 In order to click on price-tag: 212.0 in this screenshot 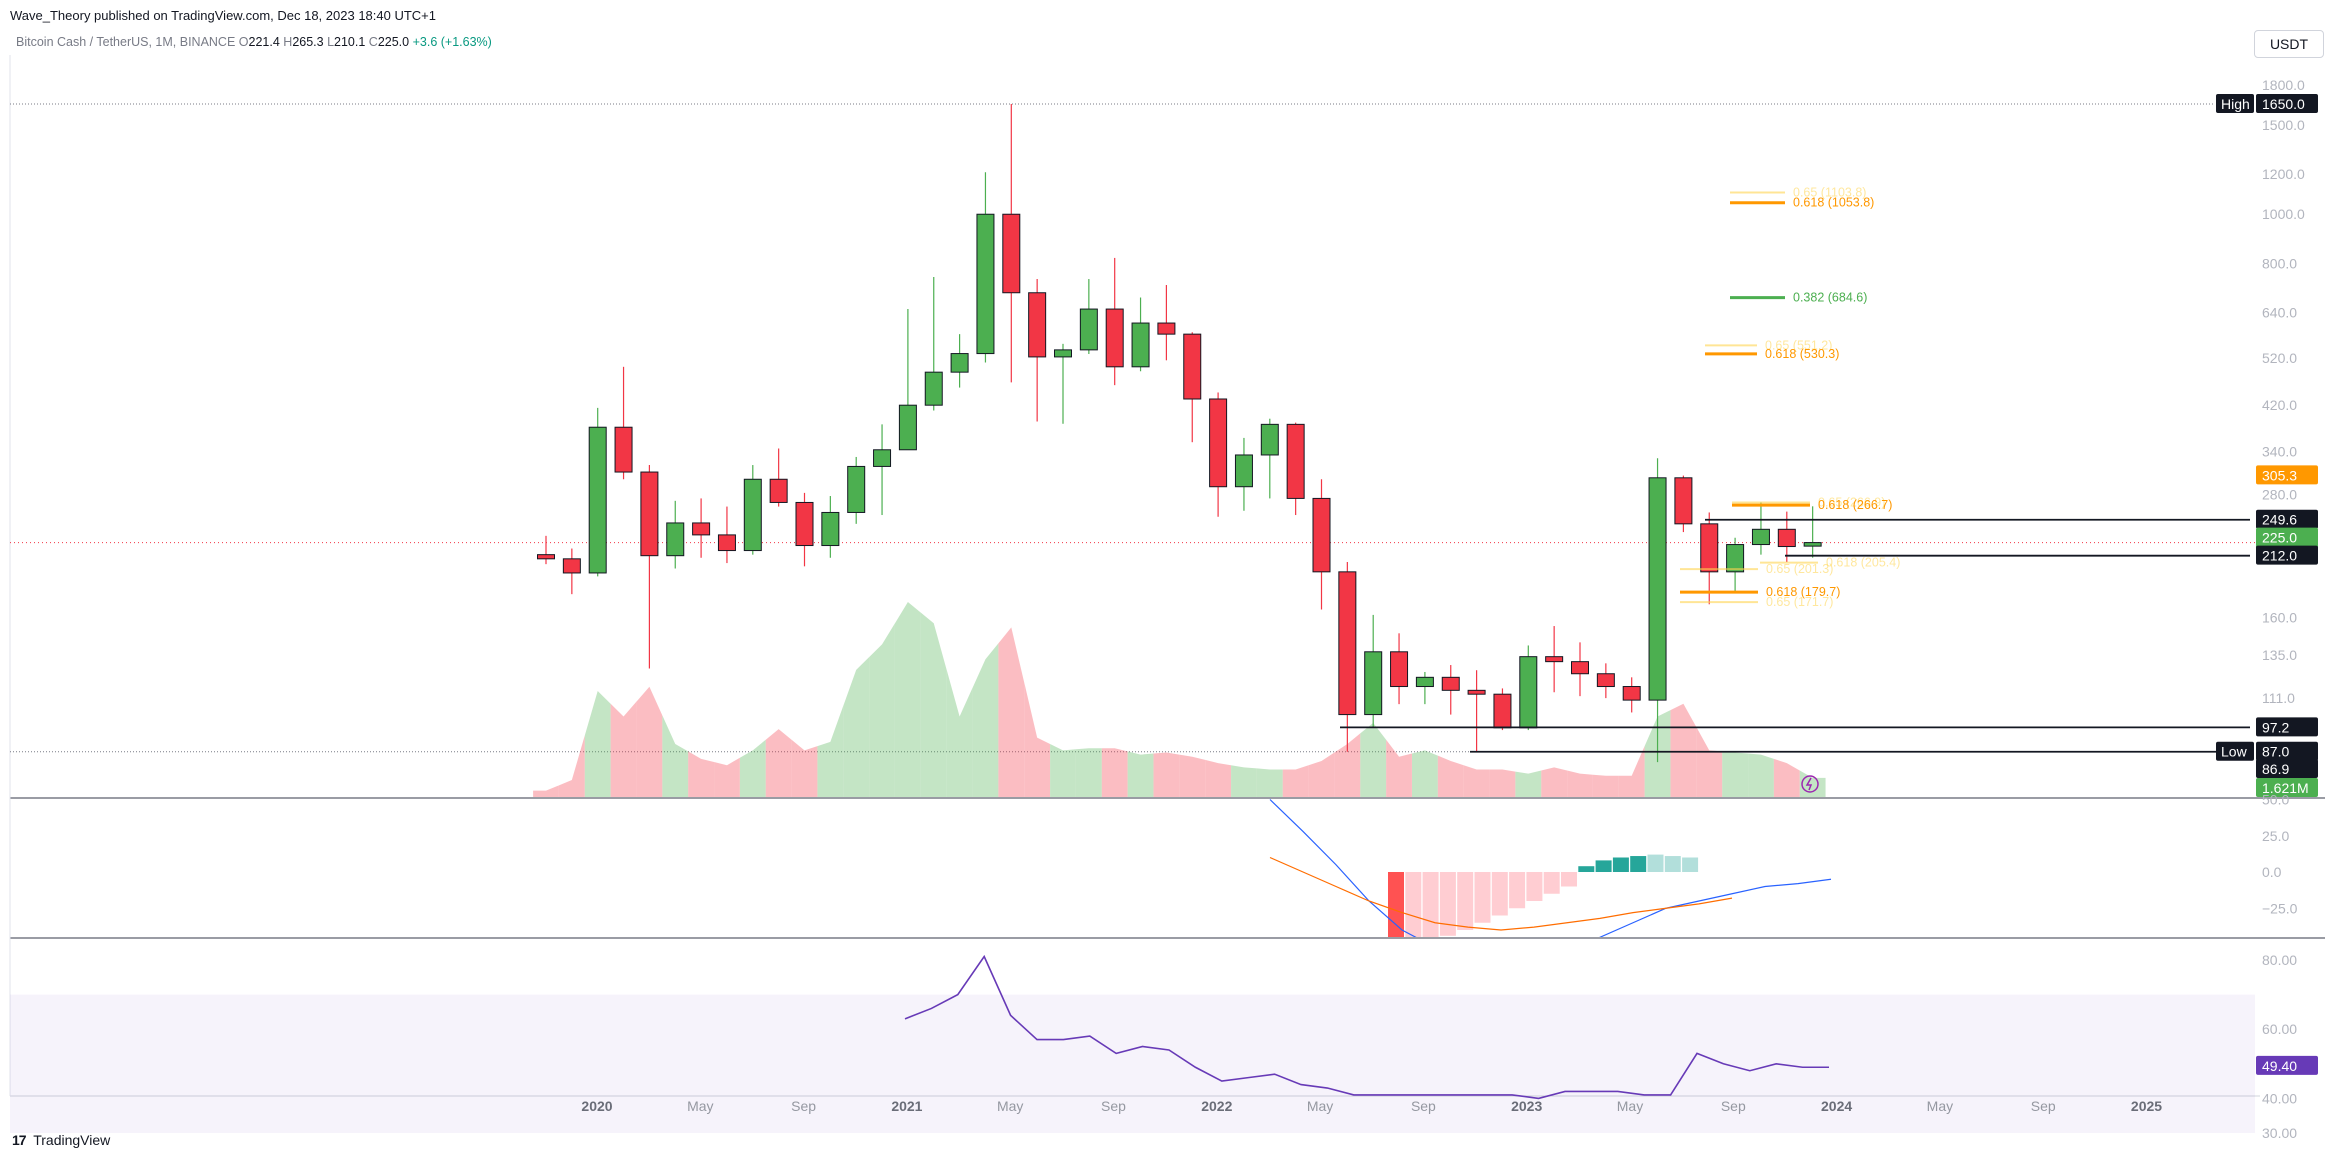, I will do `click(2287, 555)`.